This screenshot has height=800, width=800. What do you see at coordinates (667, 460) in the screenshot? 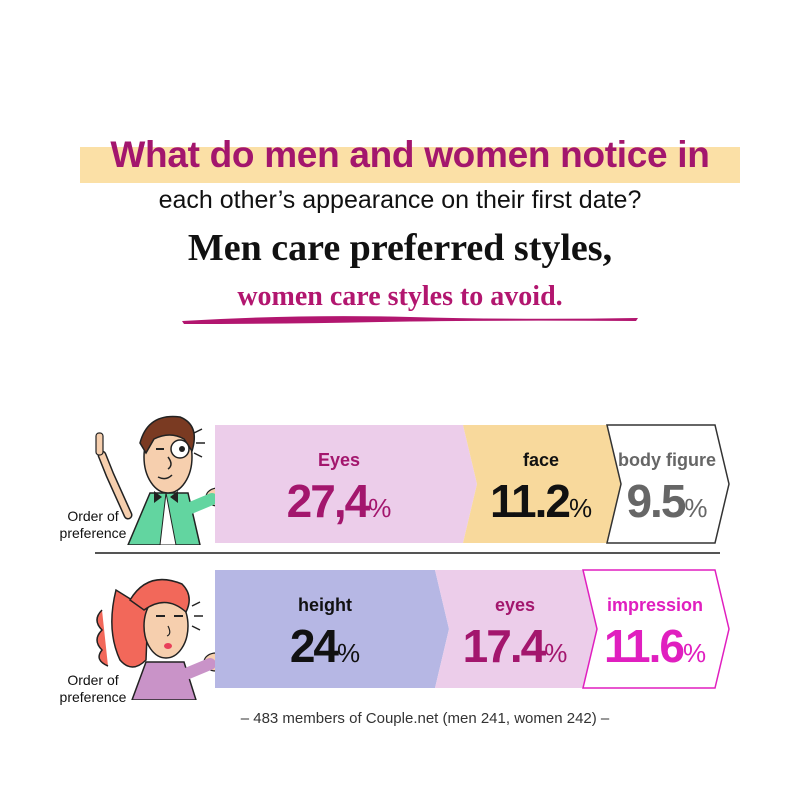
I see `men-category-label-3: body figure` at bounding box center [667, 460].